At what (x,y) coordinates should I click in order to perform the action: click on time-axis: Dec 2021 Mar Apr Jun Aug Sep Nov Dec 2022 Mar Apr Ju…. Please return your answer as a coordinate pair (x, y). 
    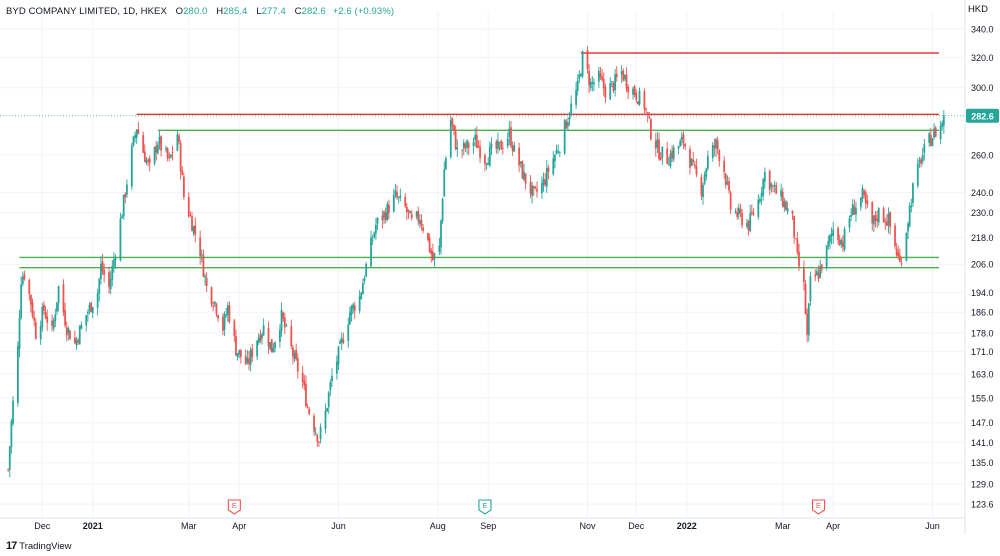
    Looking at the image, I should click on (482, 524).